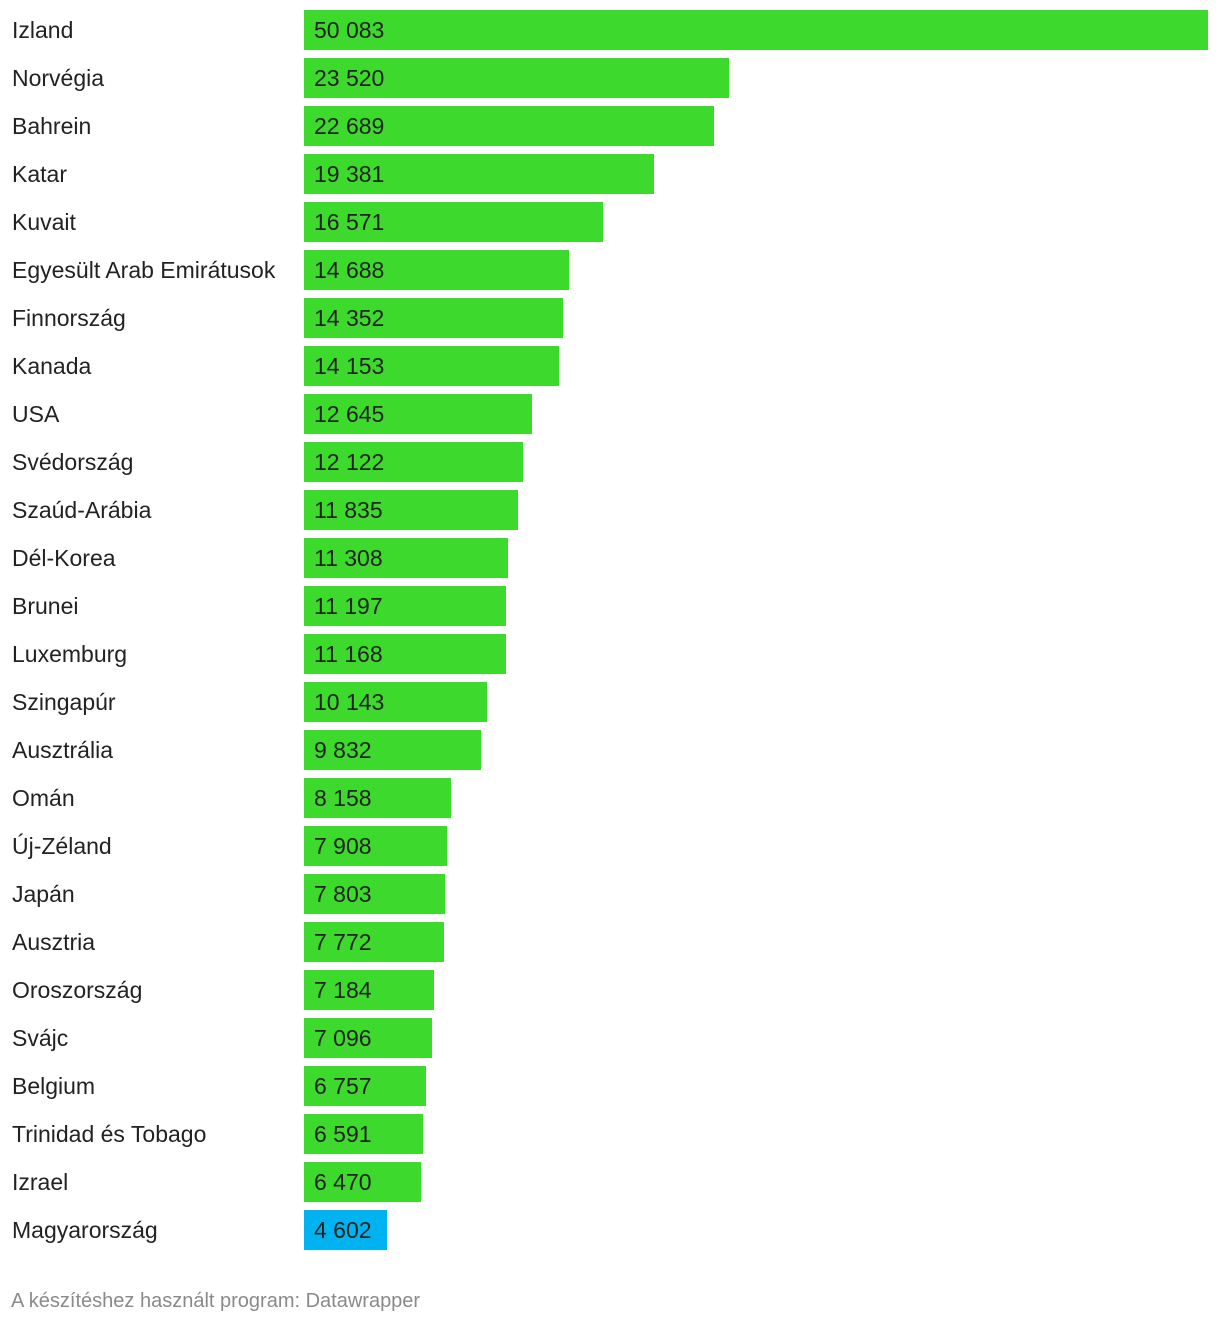  What do you see at coordinates (610, 462) in the screenshot?
I see `bar-row: Svédország 12 122` at bounding box center [610, 462].